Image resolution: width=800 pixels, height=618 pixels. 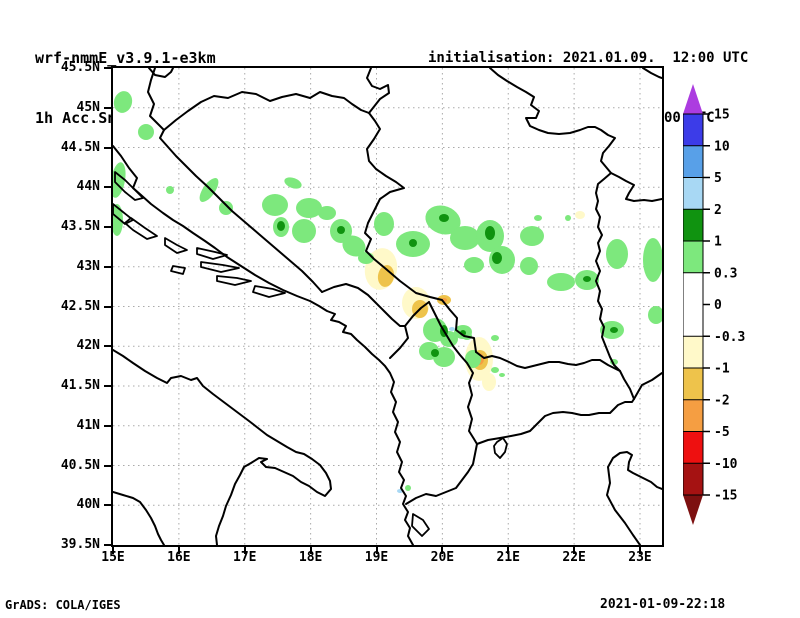 What do you see at coordinates (722, 432) in the screenshot?
I see `colorbar-tick-label: -5` at bounding box center [722, 432].